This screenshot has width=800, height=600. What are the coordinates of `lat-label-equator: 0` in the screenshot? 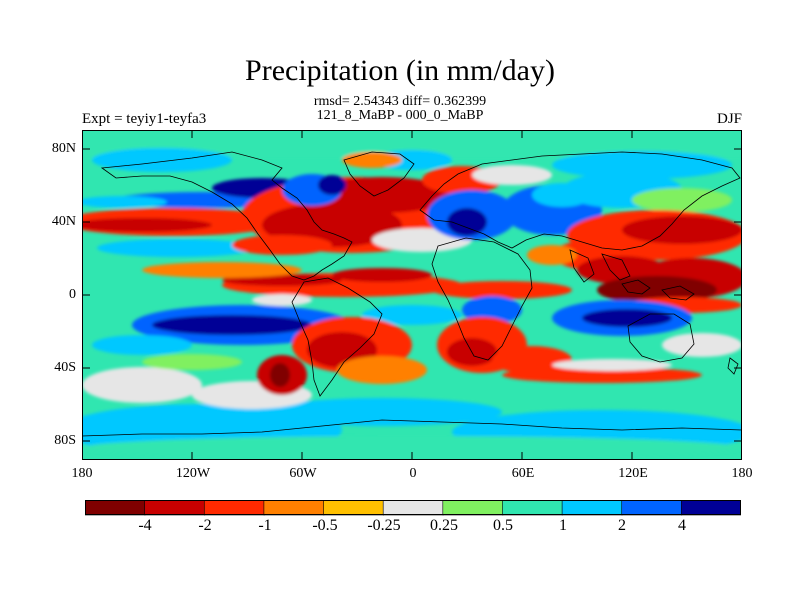 It's located at (72, 294).